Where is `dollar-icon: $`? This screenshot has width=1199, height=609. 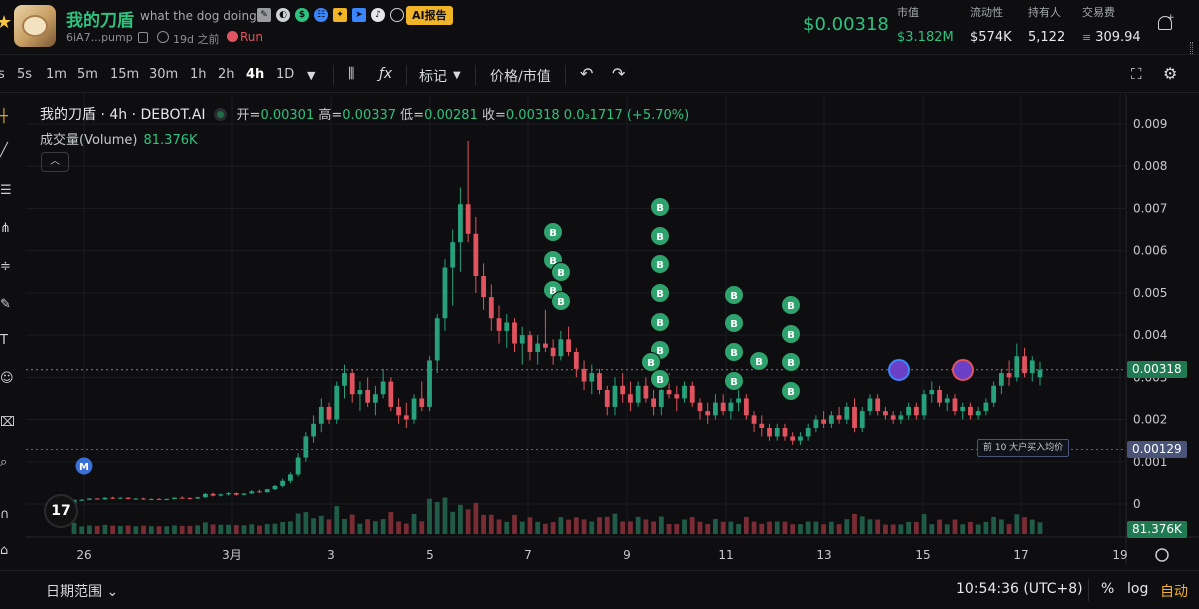
dollar-icon: $ is located at coordinates (302, 15).